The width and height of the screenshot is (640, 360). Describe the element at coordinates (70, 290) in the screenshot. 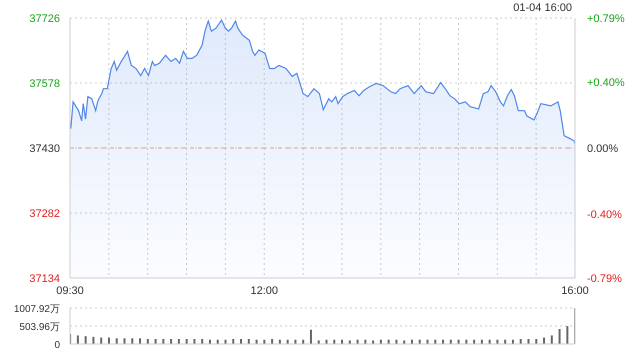

I see `x-tick-label: 09:30` at that location.